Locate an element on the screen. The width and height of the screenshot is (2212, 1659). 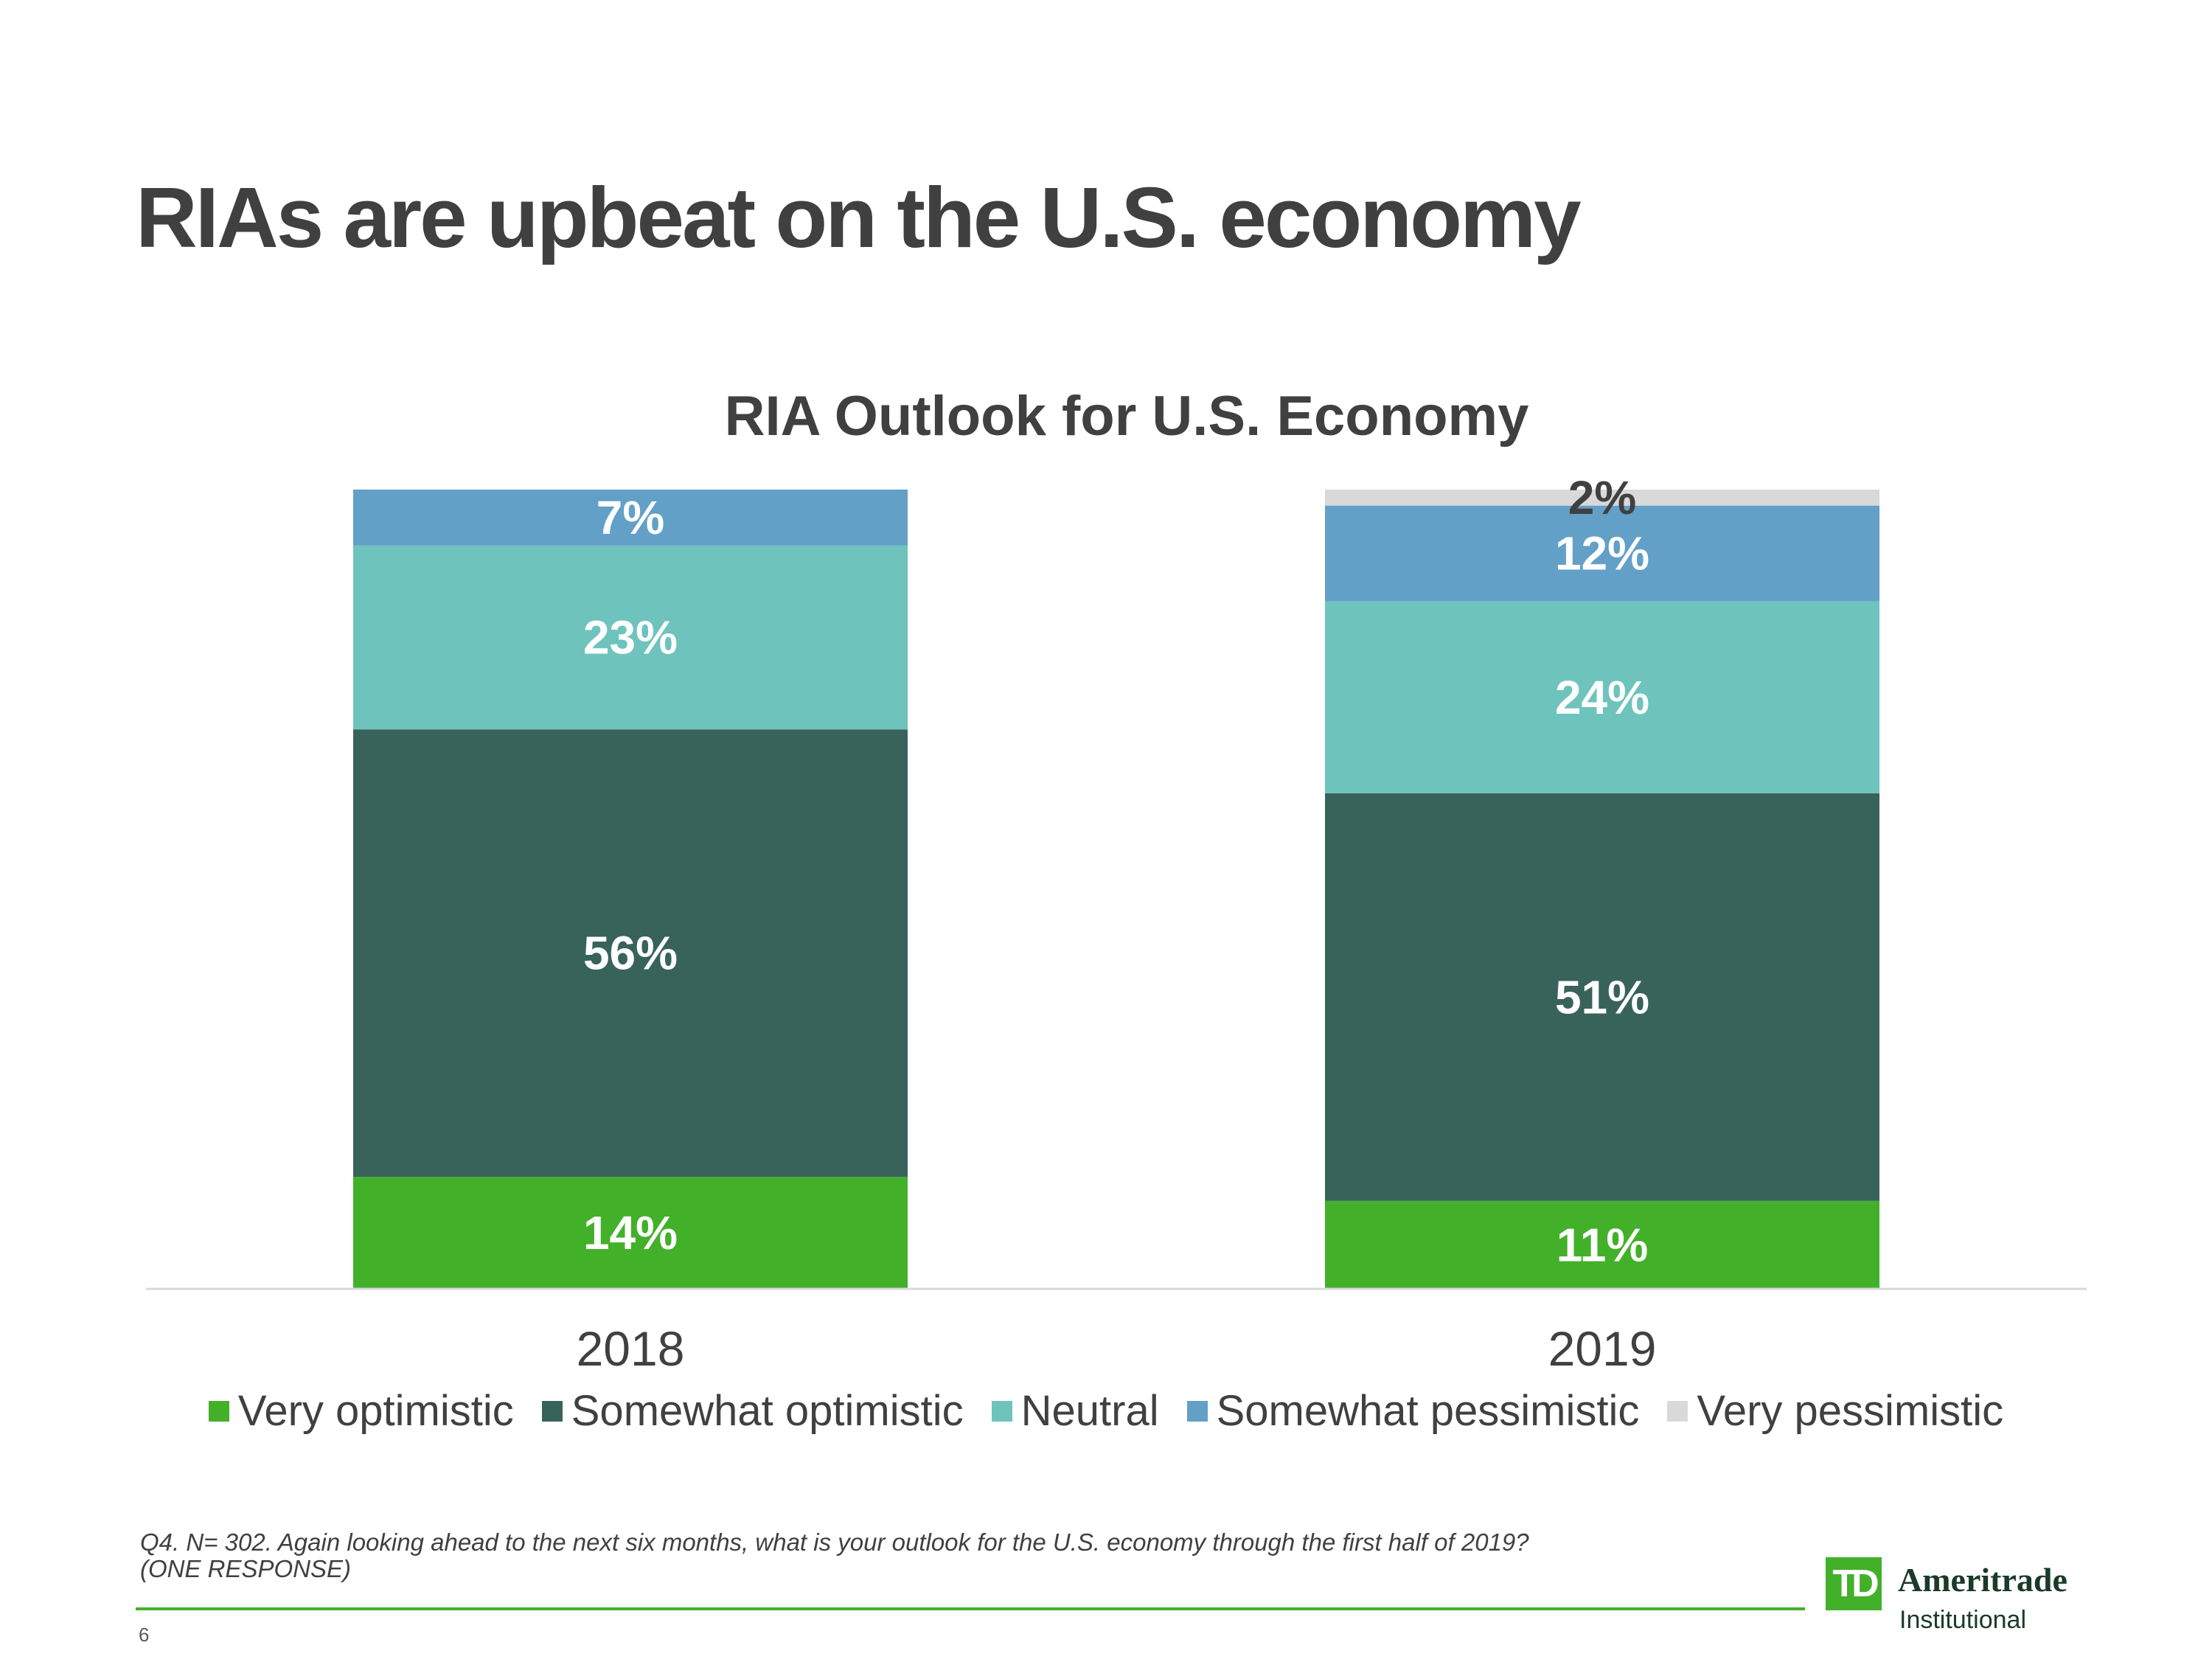
bar-segment-somewhat_optimistic-2019 is located at coordinates (1602, 997).